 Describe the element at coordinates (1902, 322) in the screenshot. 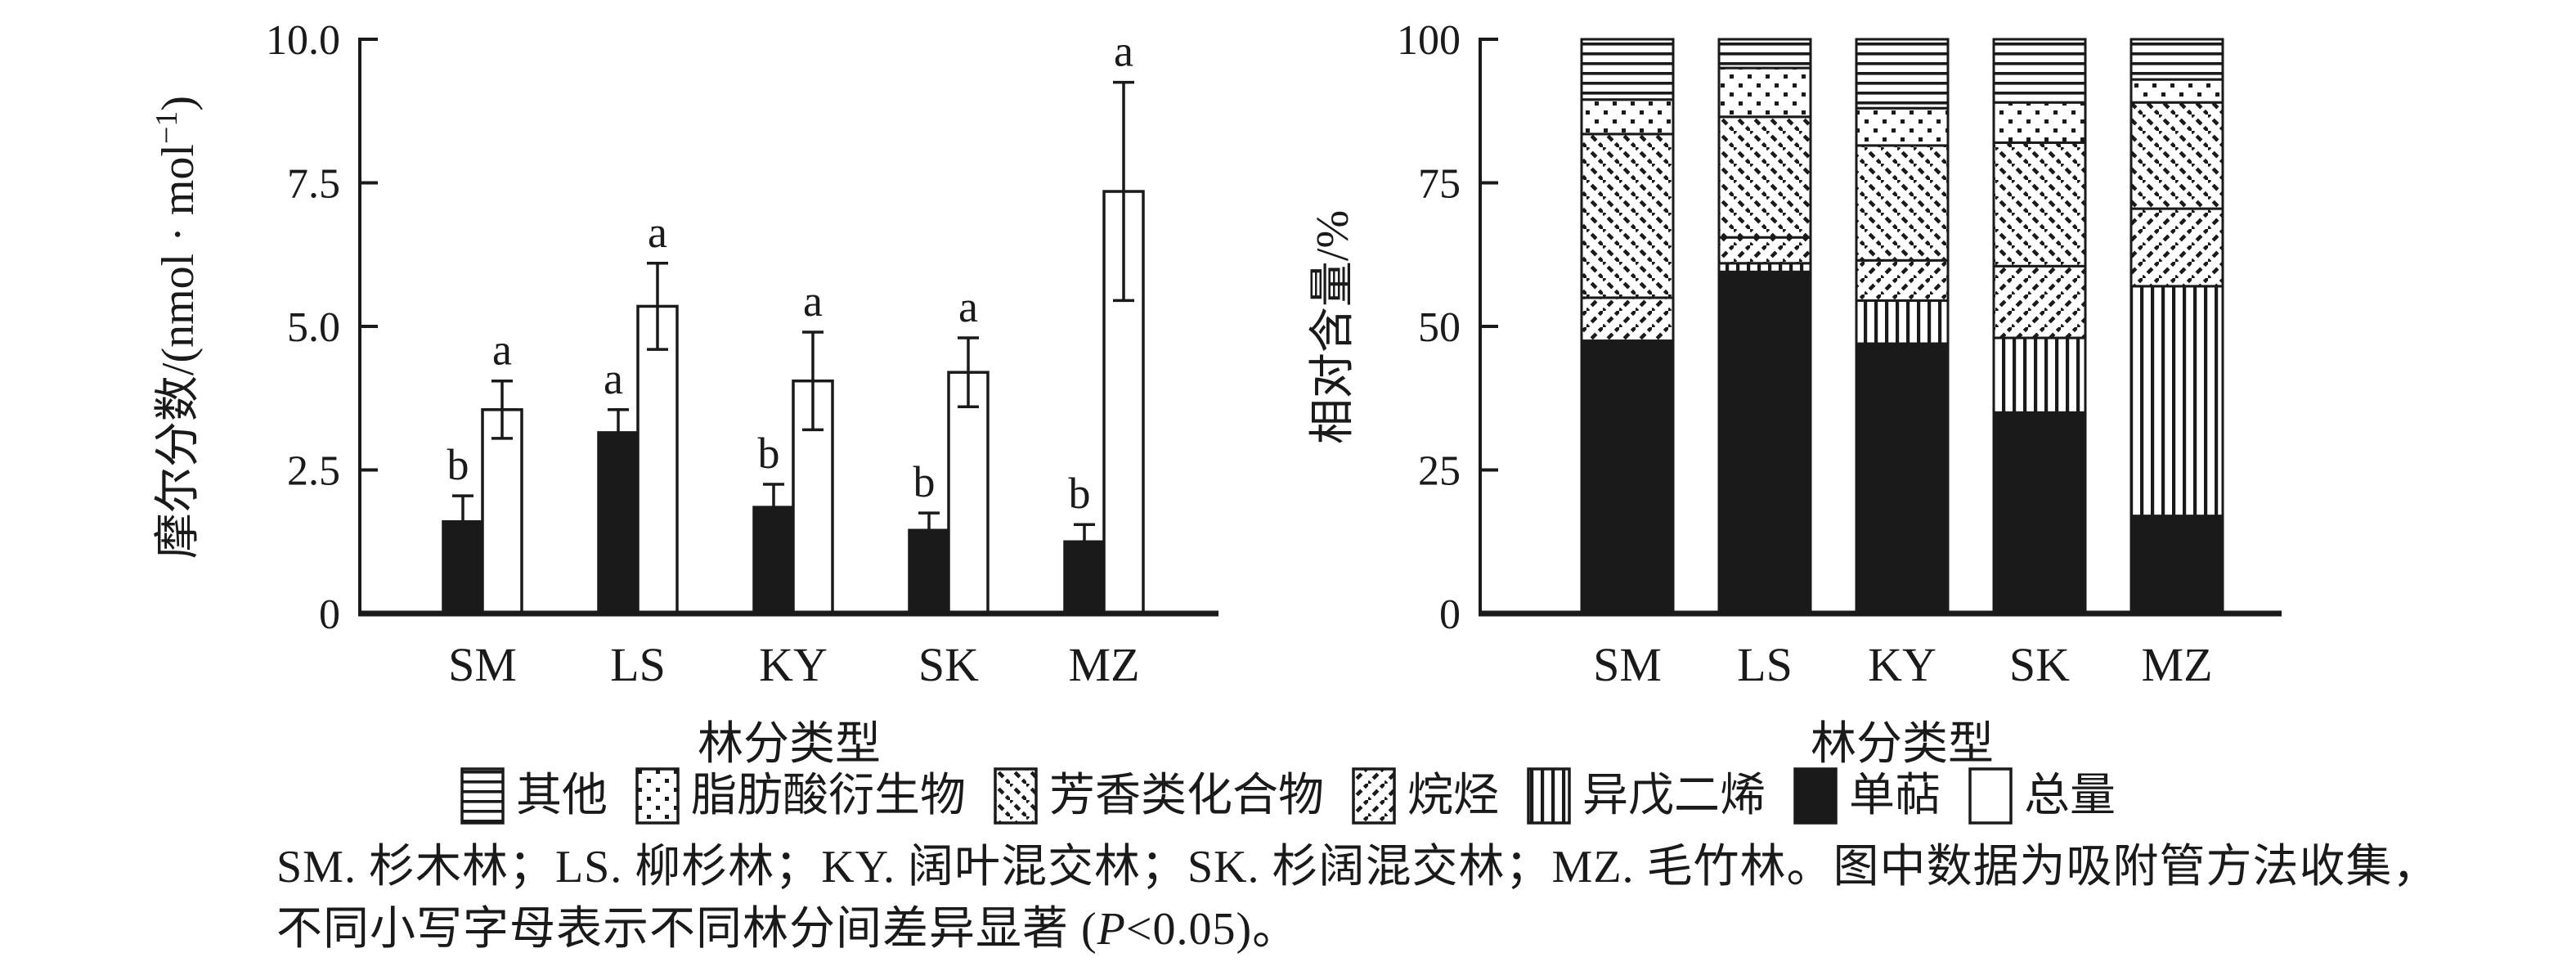

I see `right-segment-isoprene-KY` at that location.